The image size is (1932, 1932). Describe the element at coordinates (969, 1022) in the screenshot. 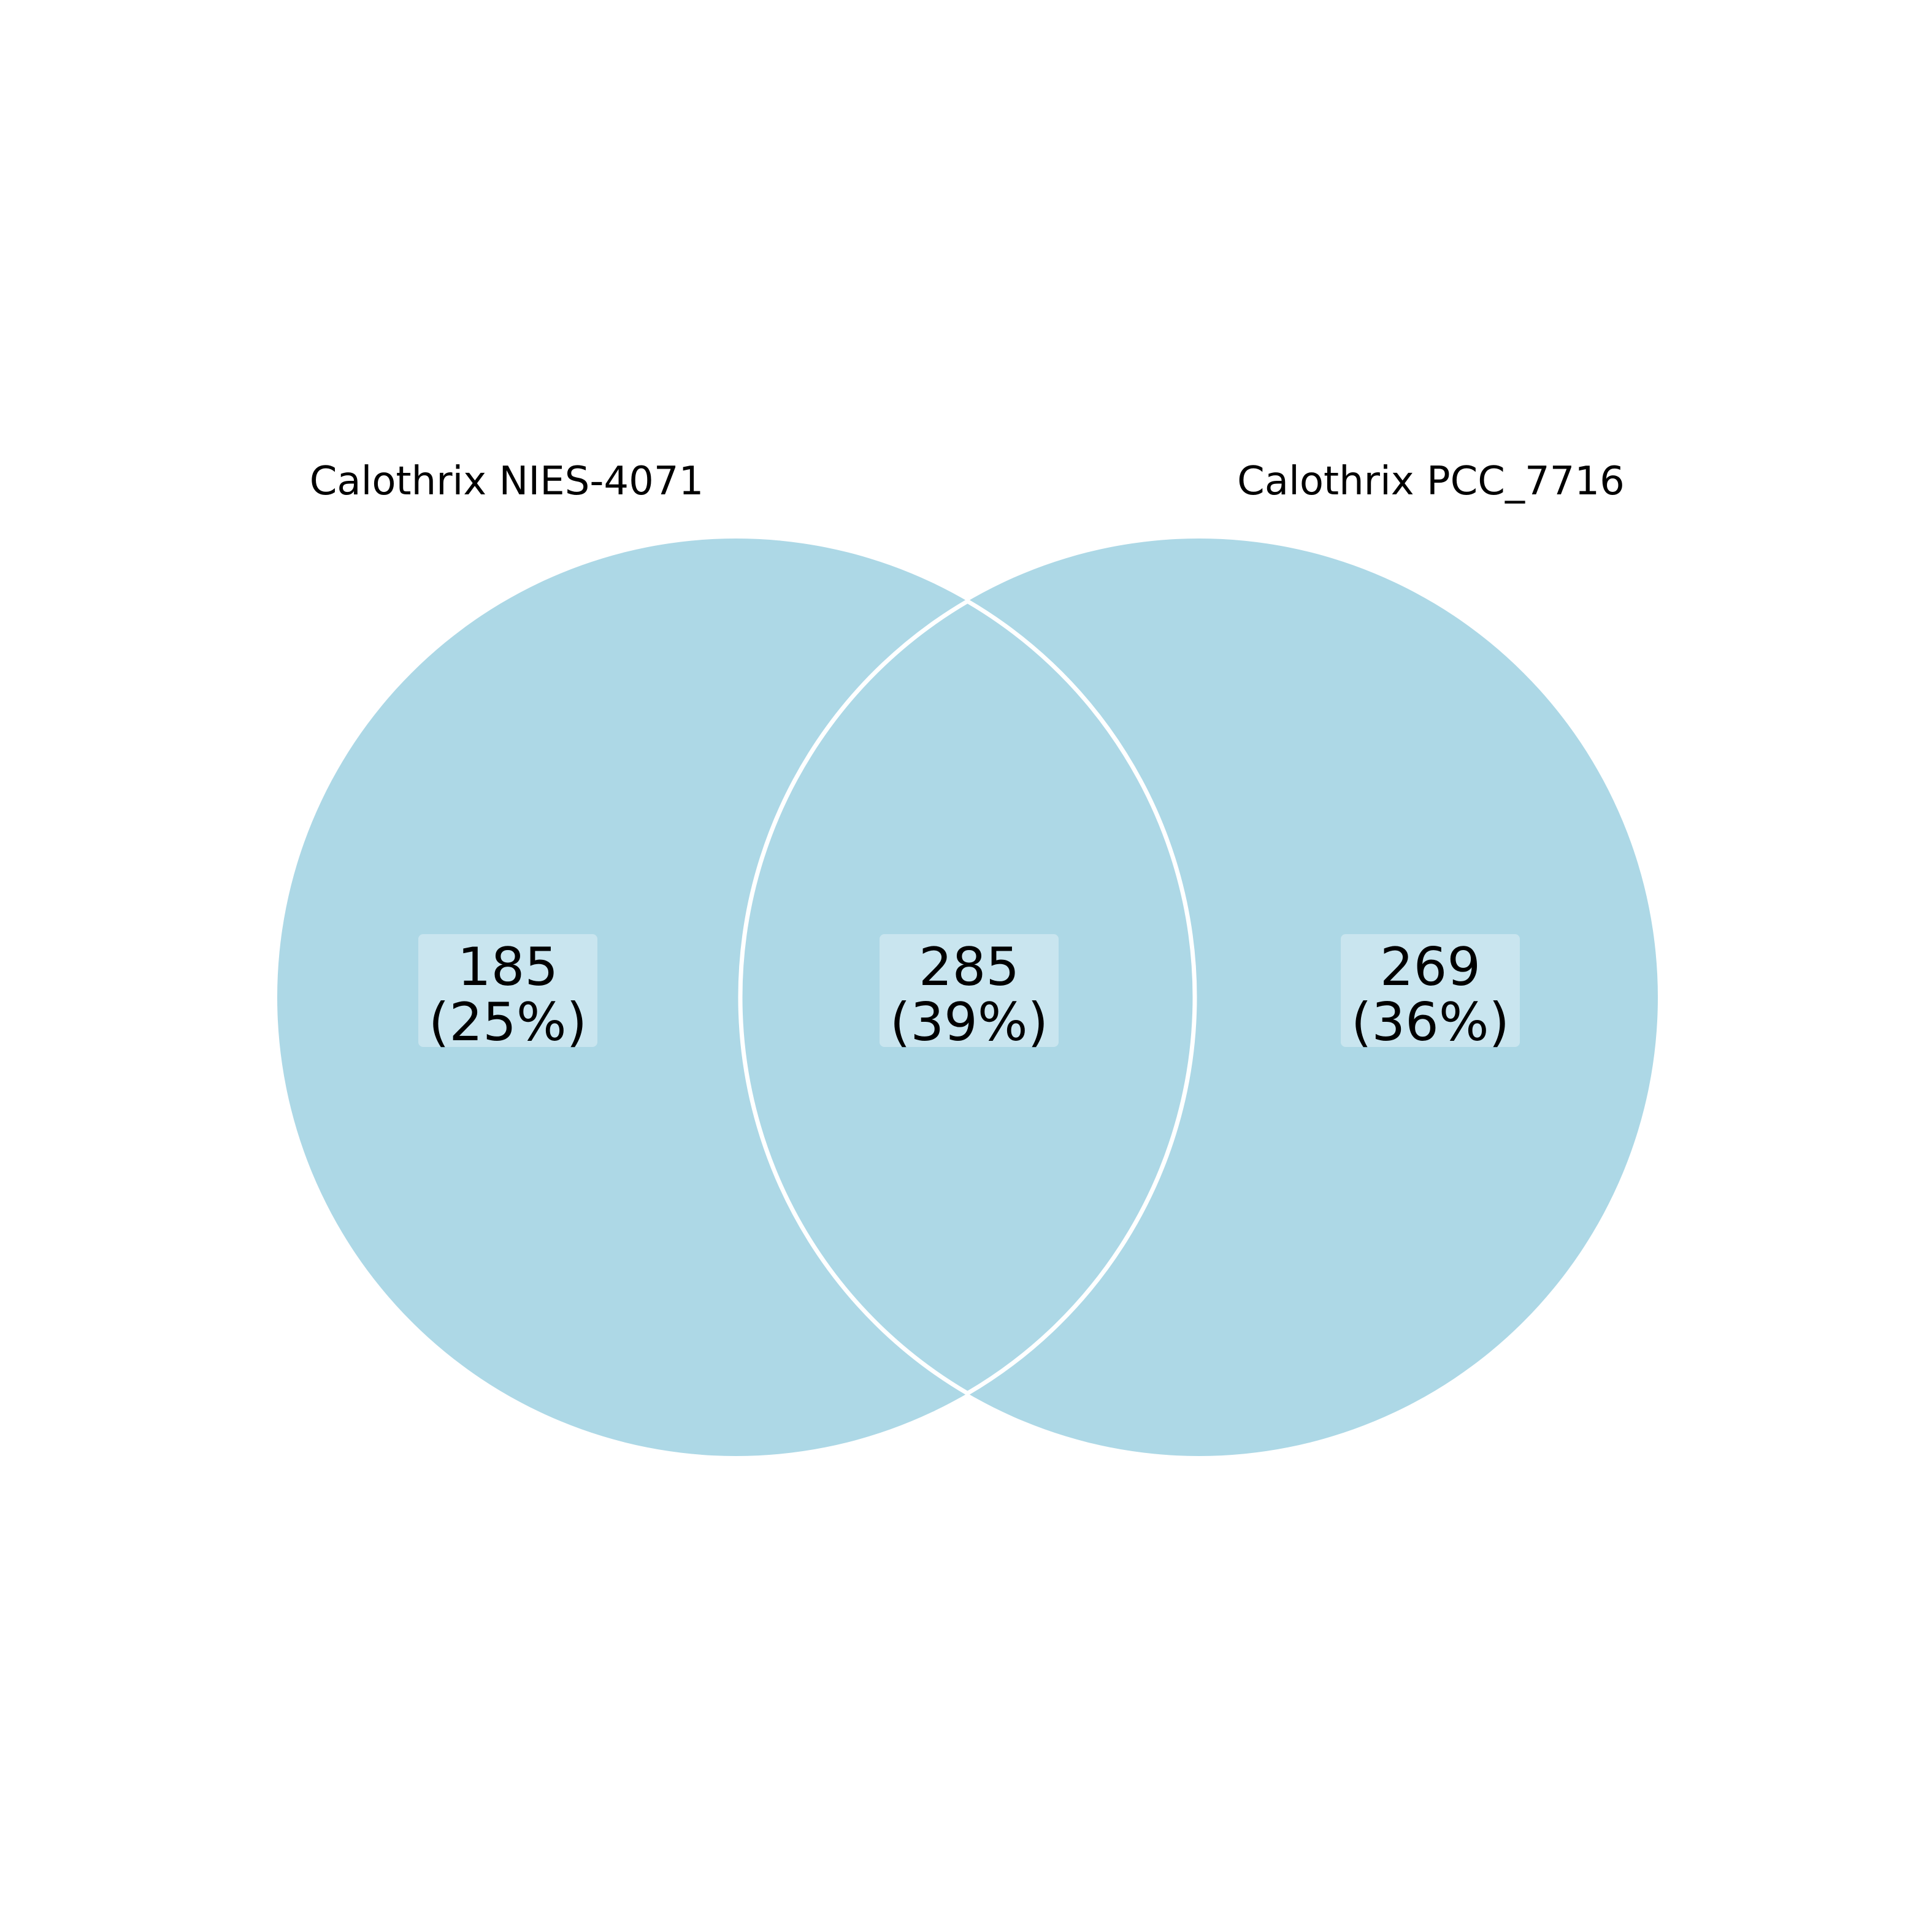

I see `region-percent-shared: (39%)` at that location.